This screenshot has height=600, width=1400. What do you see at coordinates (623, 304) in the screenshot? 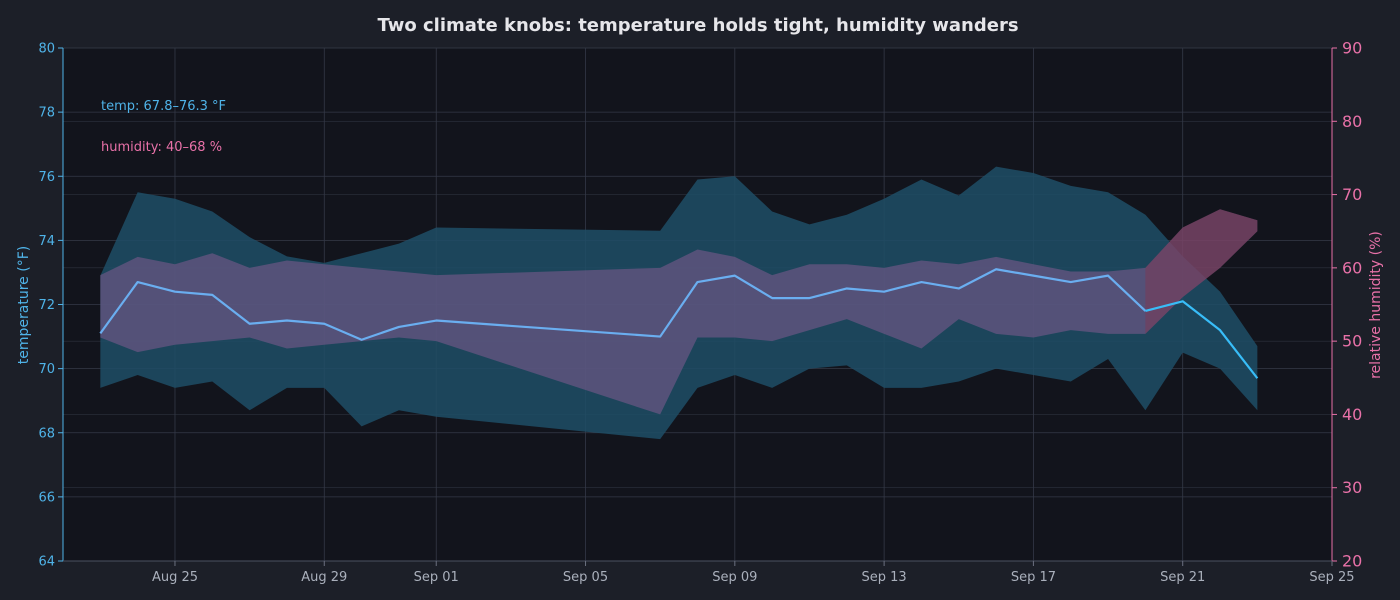
I see `temperature-mean-line` at bounding box center [623, 304].